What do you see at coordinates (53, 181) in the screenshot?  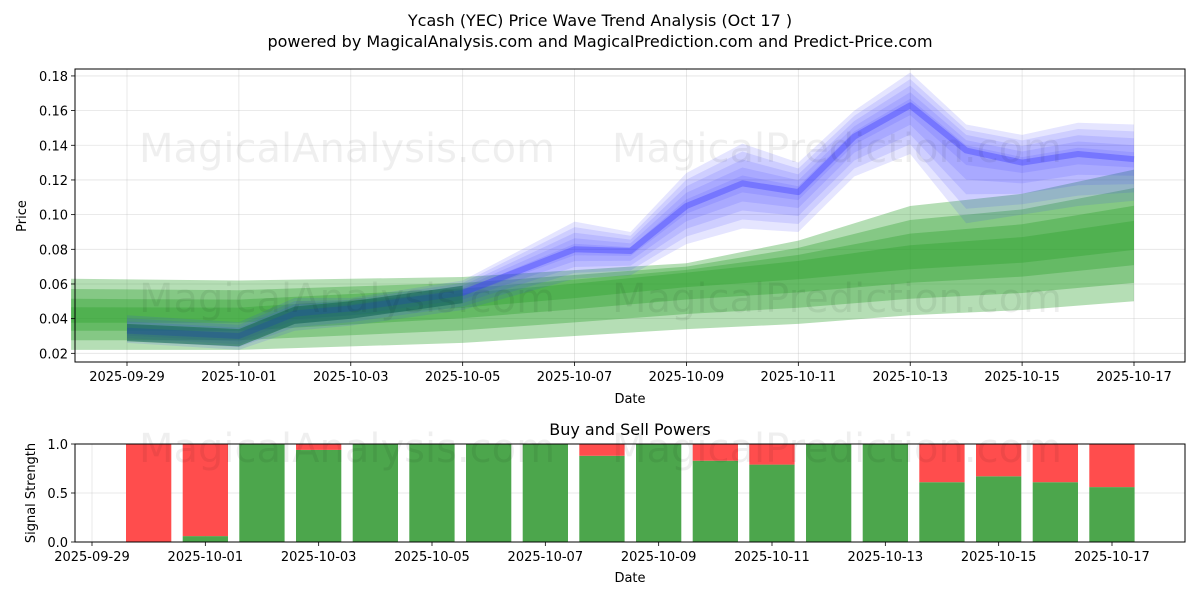 I see `top-y-tick-label: 0.12` at bounding box center [53, 181].